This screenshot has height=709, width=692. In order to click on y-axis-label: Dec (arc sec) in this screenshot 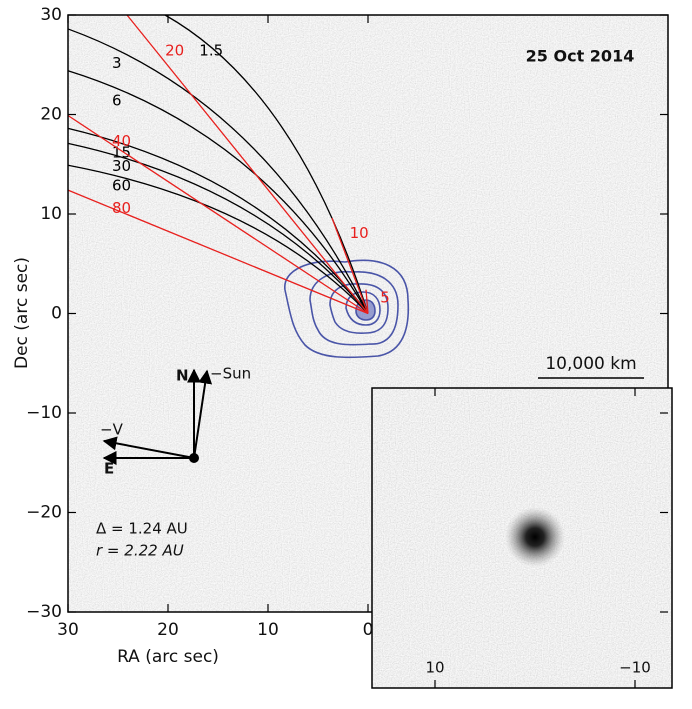, I will do `click(22, 313)`.